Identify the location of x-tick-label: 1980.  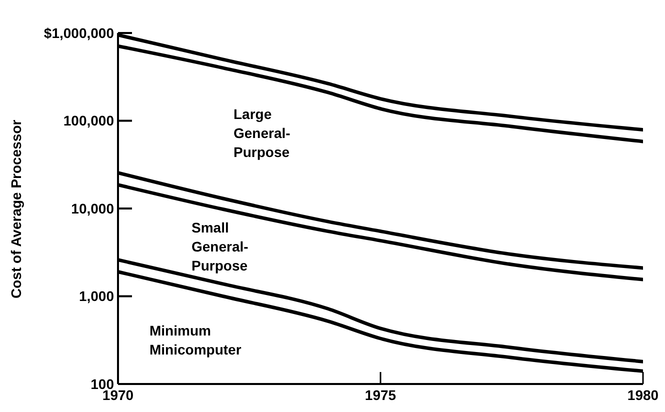
(643, 394).